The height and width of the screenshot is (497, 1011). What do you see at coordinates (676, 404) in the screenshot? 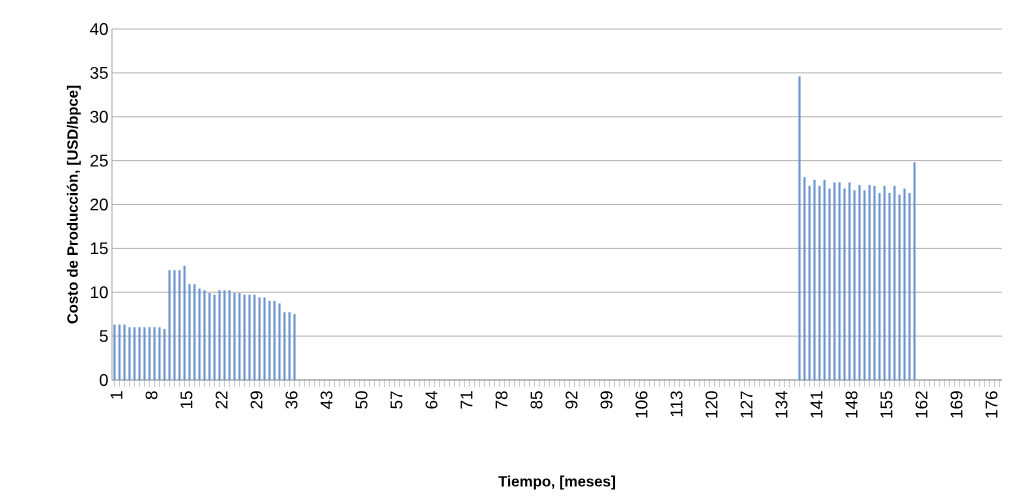
I see `x-tick-label: 113` at bounding box center [676, 404].